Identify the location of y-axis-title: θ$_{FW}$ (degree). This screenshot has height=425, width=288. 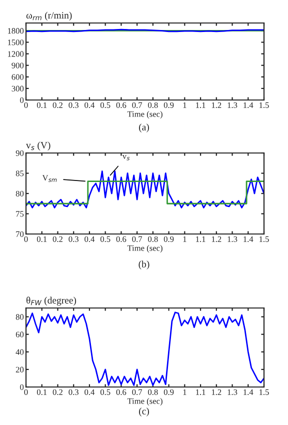
(51, 301).